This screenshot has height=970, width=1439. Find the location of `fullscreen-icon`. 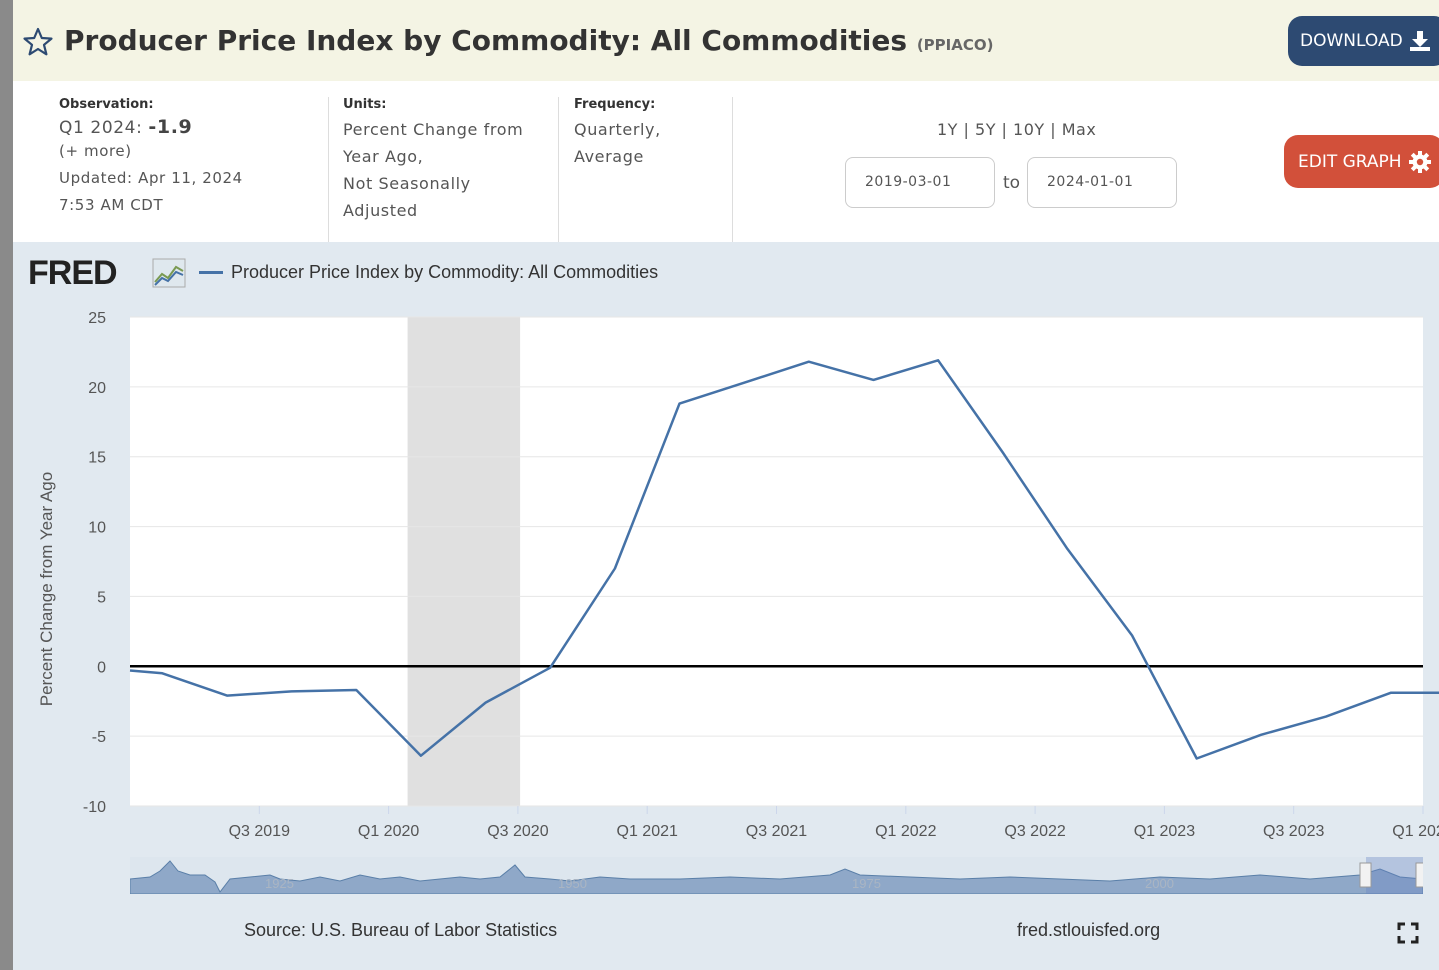

fullscreen-icon is located at coordinates (1408, 933).